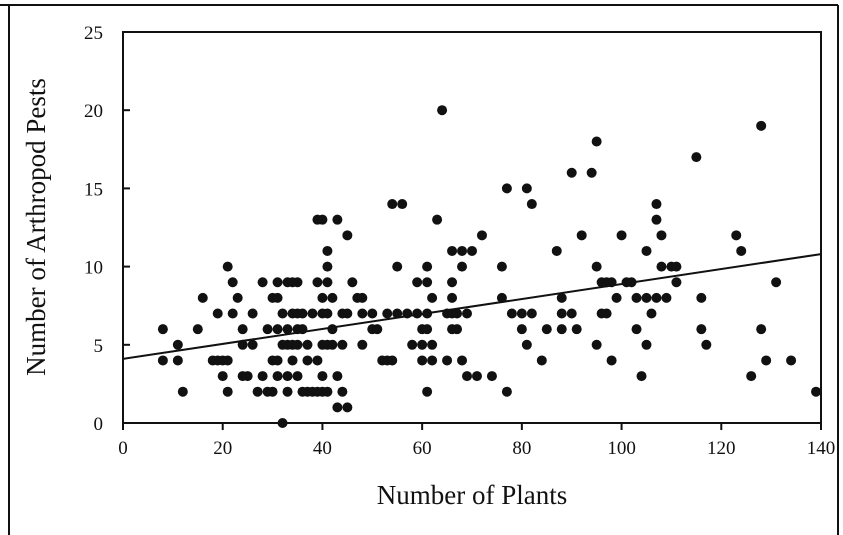 The height and width of the screenshot is (535, 843). I want to click on x-tick-label: 140, so click(821, 448).